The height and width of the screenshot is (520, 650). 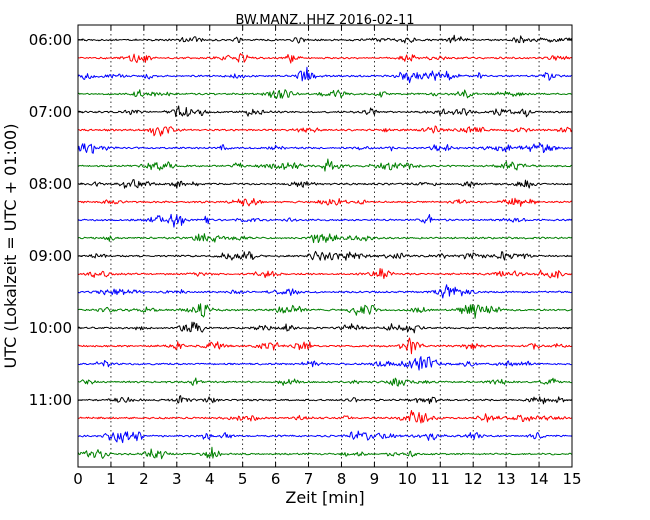 What do you see at coordinates (539, 479) in the screenshot?
I see `x-tick-label: 14` at bounding box center [539, 479].